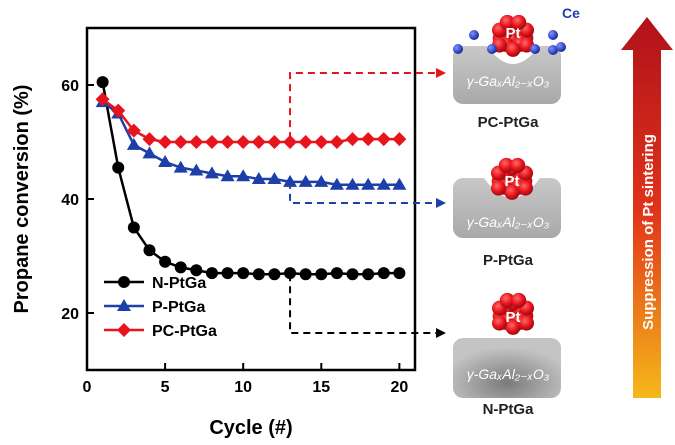 The width and height of the screenshot is (675, 445). What do you see at coordinates (22, 199) in the screenshot?
I see `y-axis-label: Propane conversion (%)` at bounding box center [22, 199].